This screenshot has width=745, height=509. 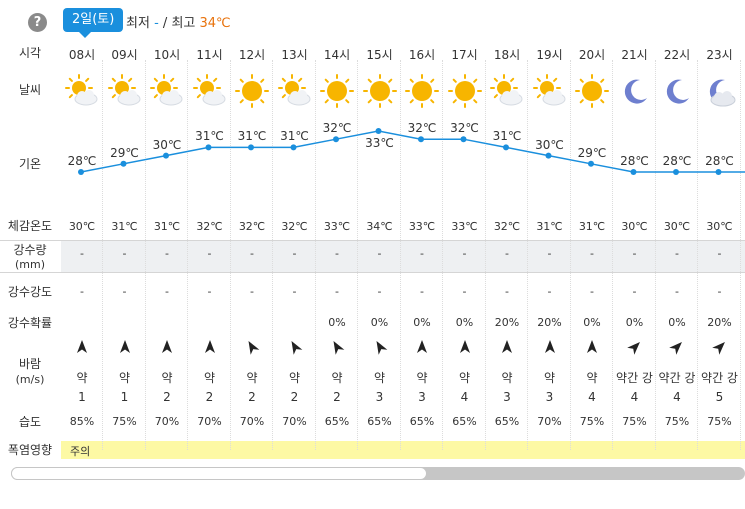 What do you see at coordinates (30, 53) in the screenshot?
I see `row-label-time: 시각` at bounding box center [30, 53].